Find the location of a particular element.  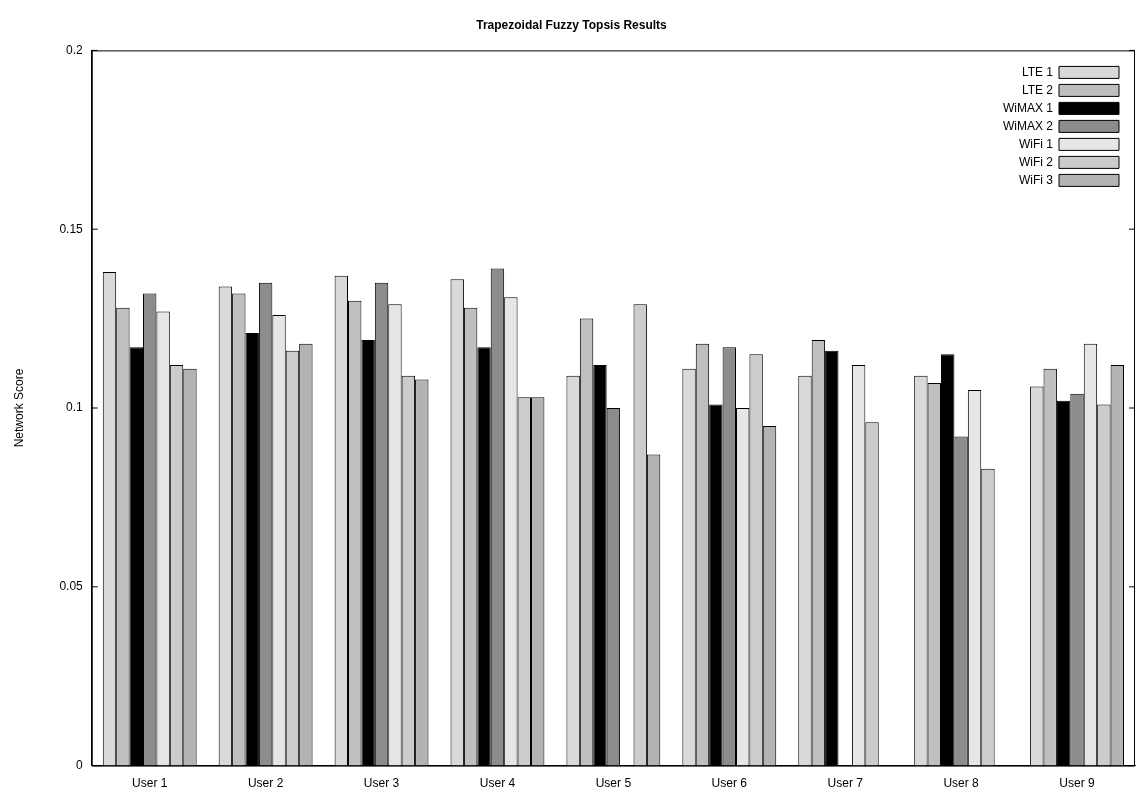

x-tick-label: User 7 is located at coordinates (845, 783).